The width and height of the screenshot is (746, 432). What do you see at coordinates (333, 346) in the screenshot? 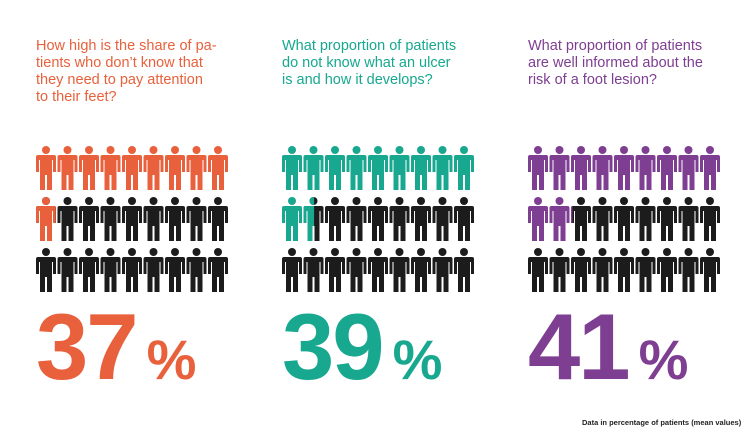
I see `value-number: 39` at bounding box center [333, 346].